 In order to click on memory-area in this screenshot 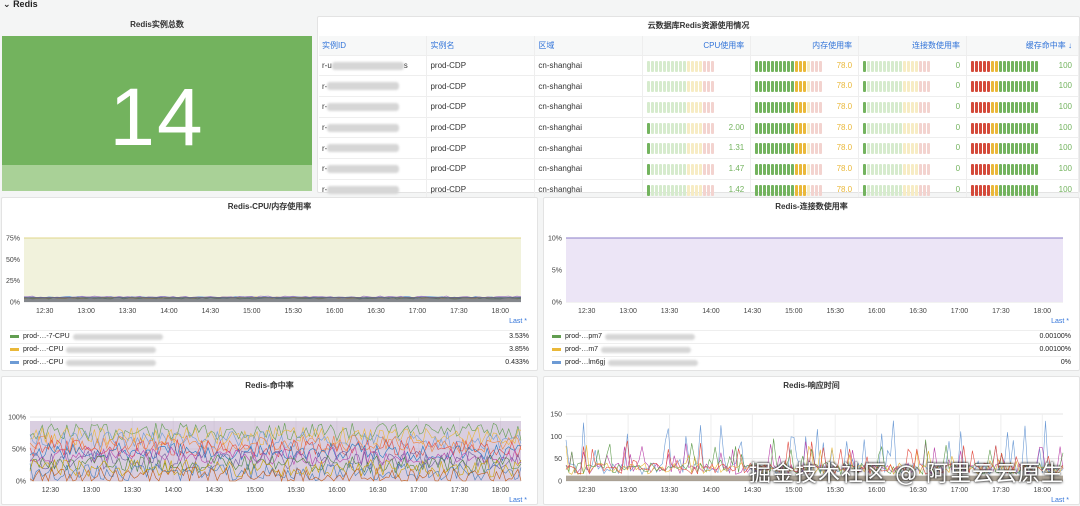, I will do `click(272, 270)`.